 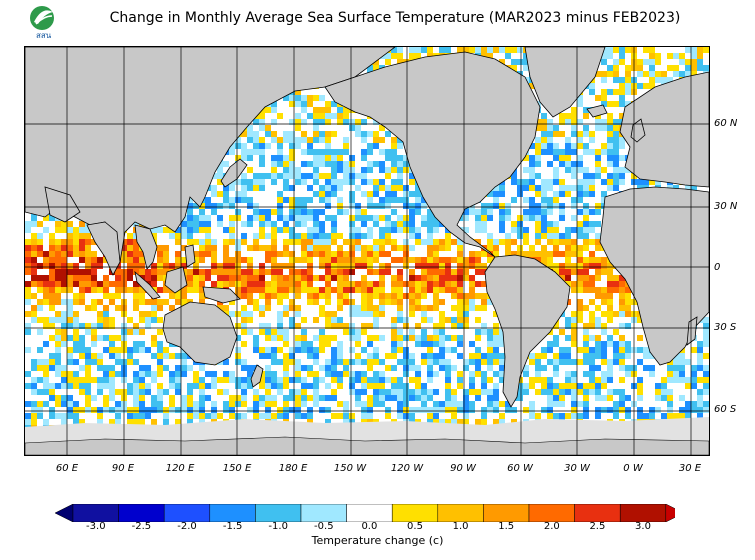 What do you see at coordinates (200, 333) in the screenshot?
I see `australia` at bounding box center [200, 333].